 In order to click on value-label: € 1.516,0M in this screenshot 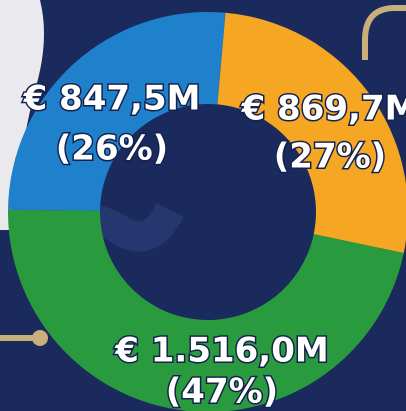, I will do `click(221, 351)`.